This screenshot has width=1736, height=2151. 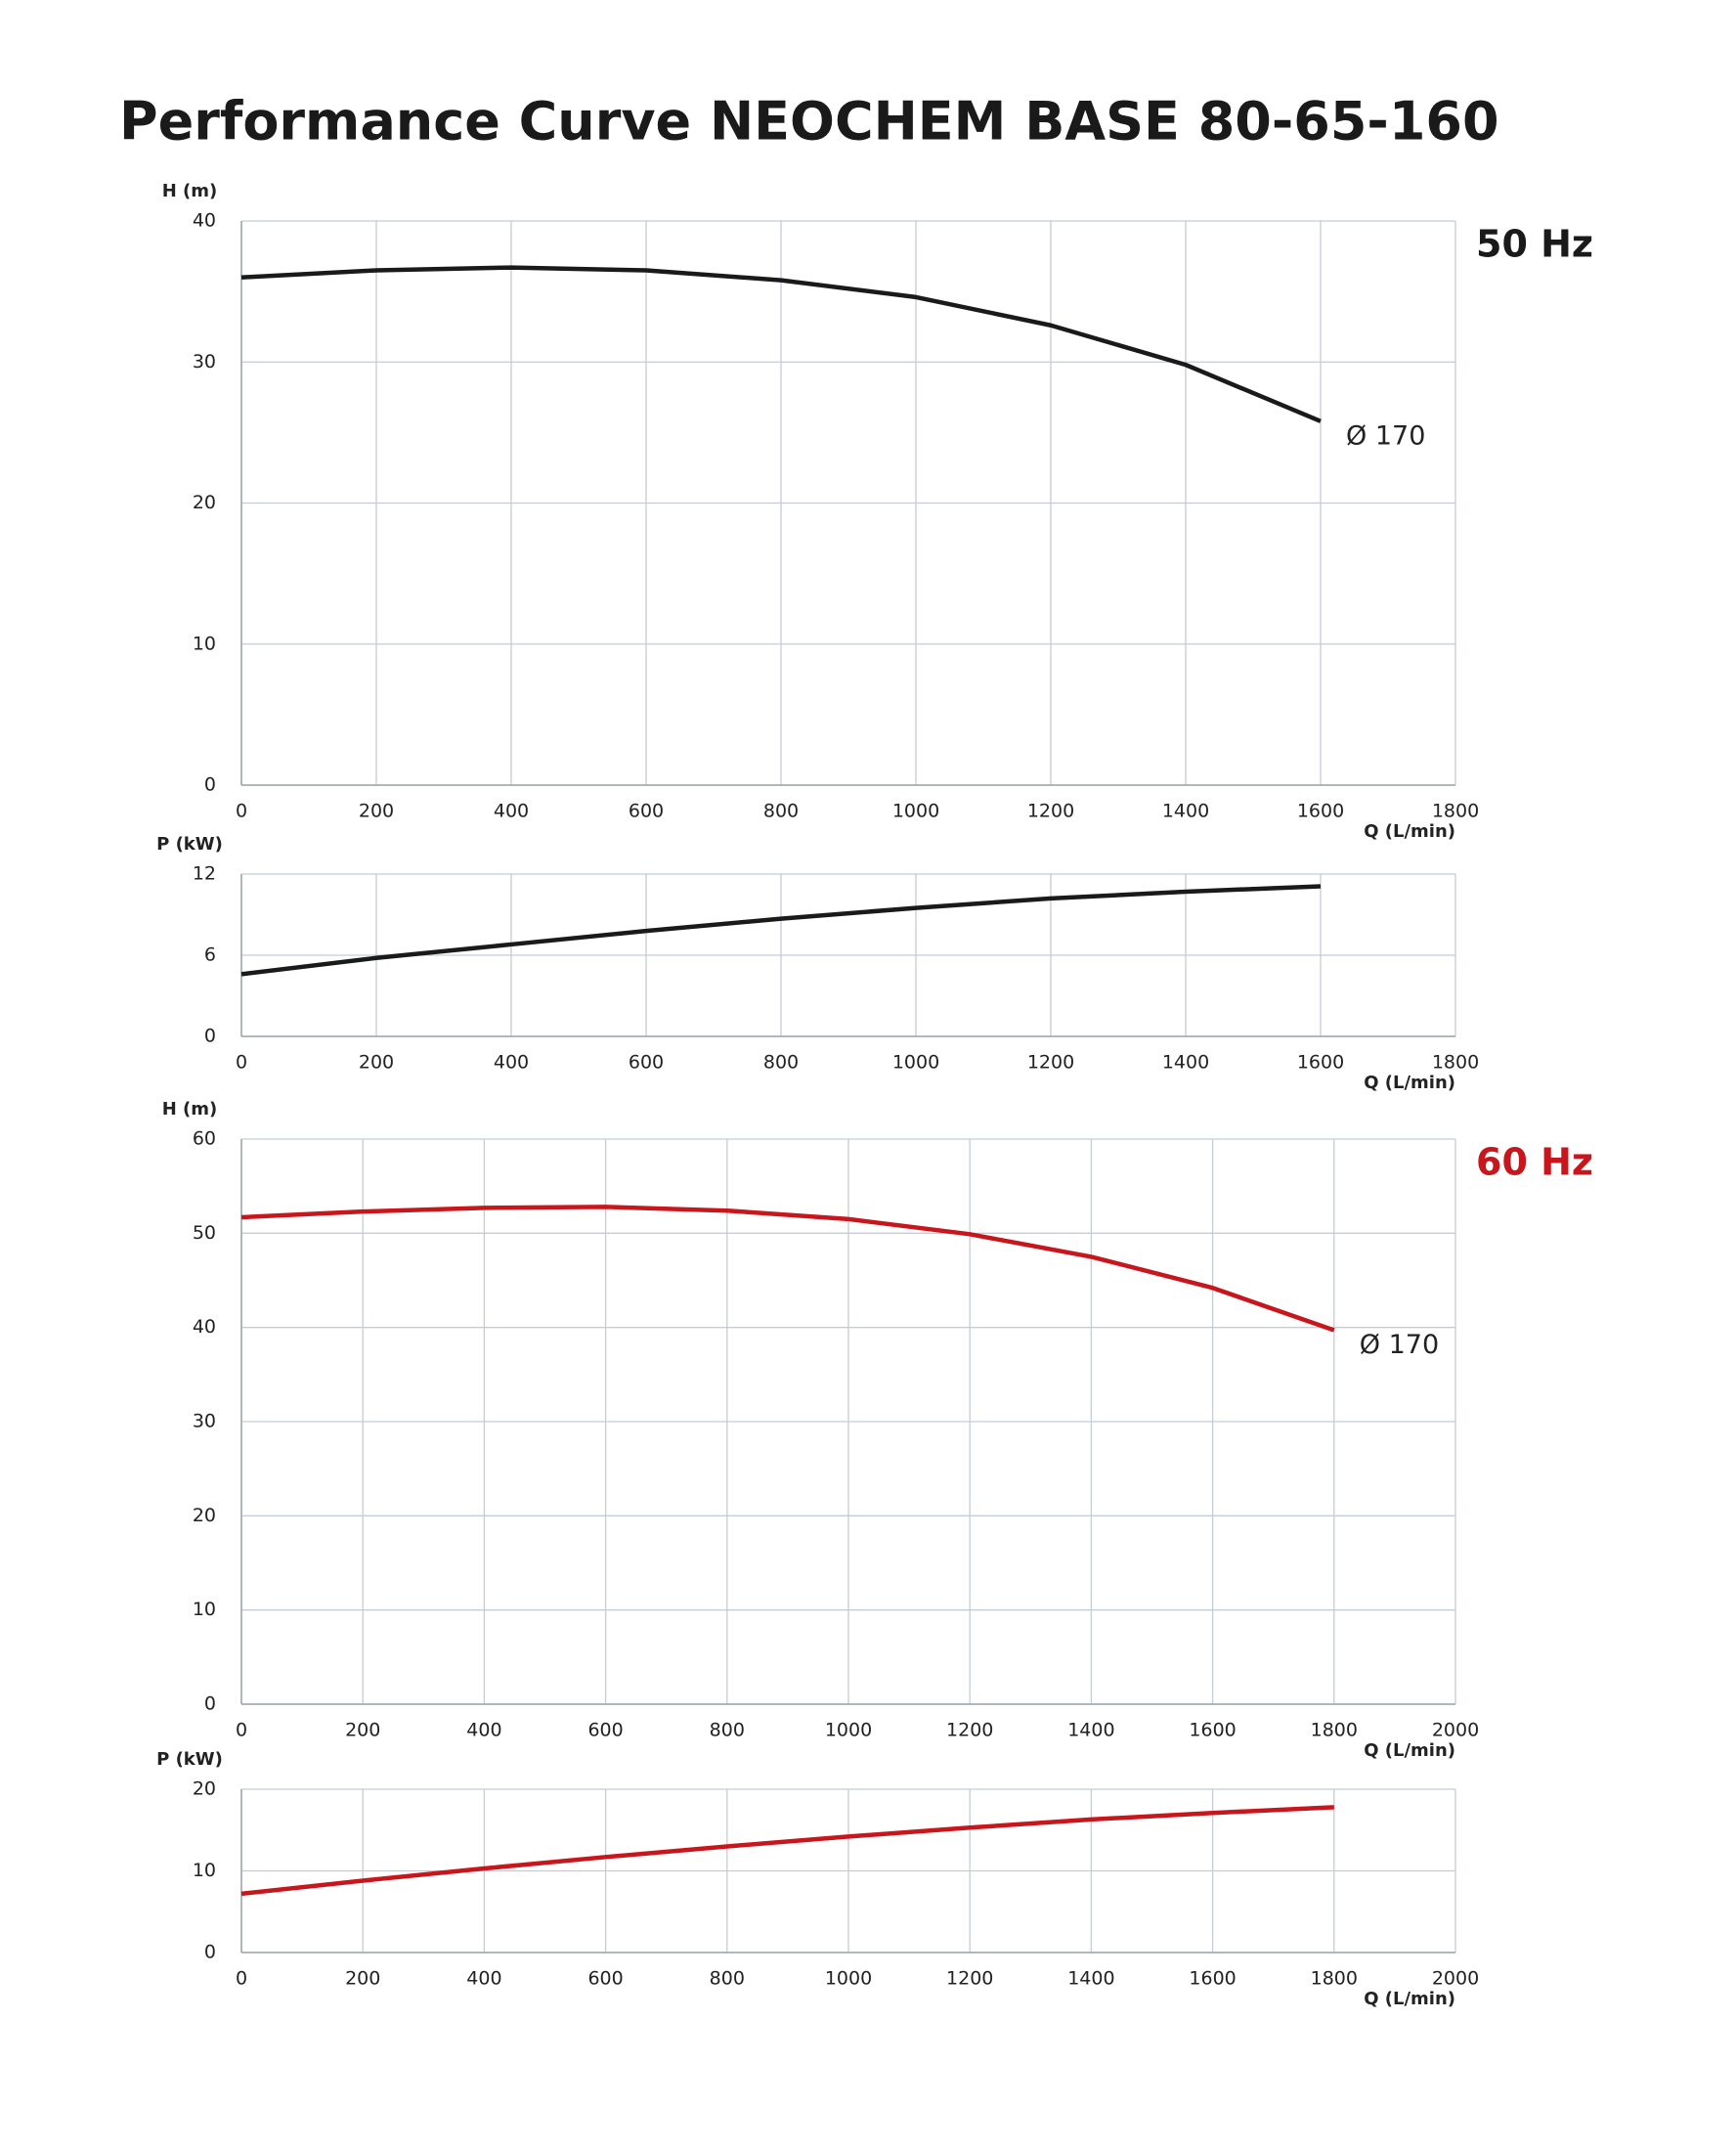 What do you see at coordinates (210, 955) in the screenshot?
I see `y-tick-label: 6` at bounding box center [210, 955].